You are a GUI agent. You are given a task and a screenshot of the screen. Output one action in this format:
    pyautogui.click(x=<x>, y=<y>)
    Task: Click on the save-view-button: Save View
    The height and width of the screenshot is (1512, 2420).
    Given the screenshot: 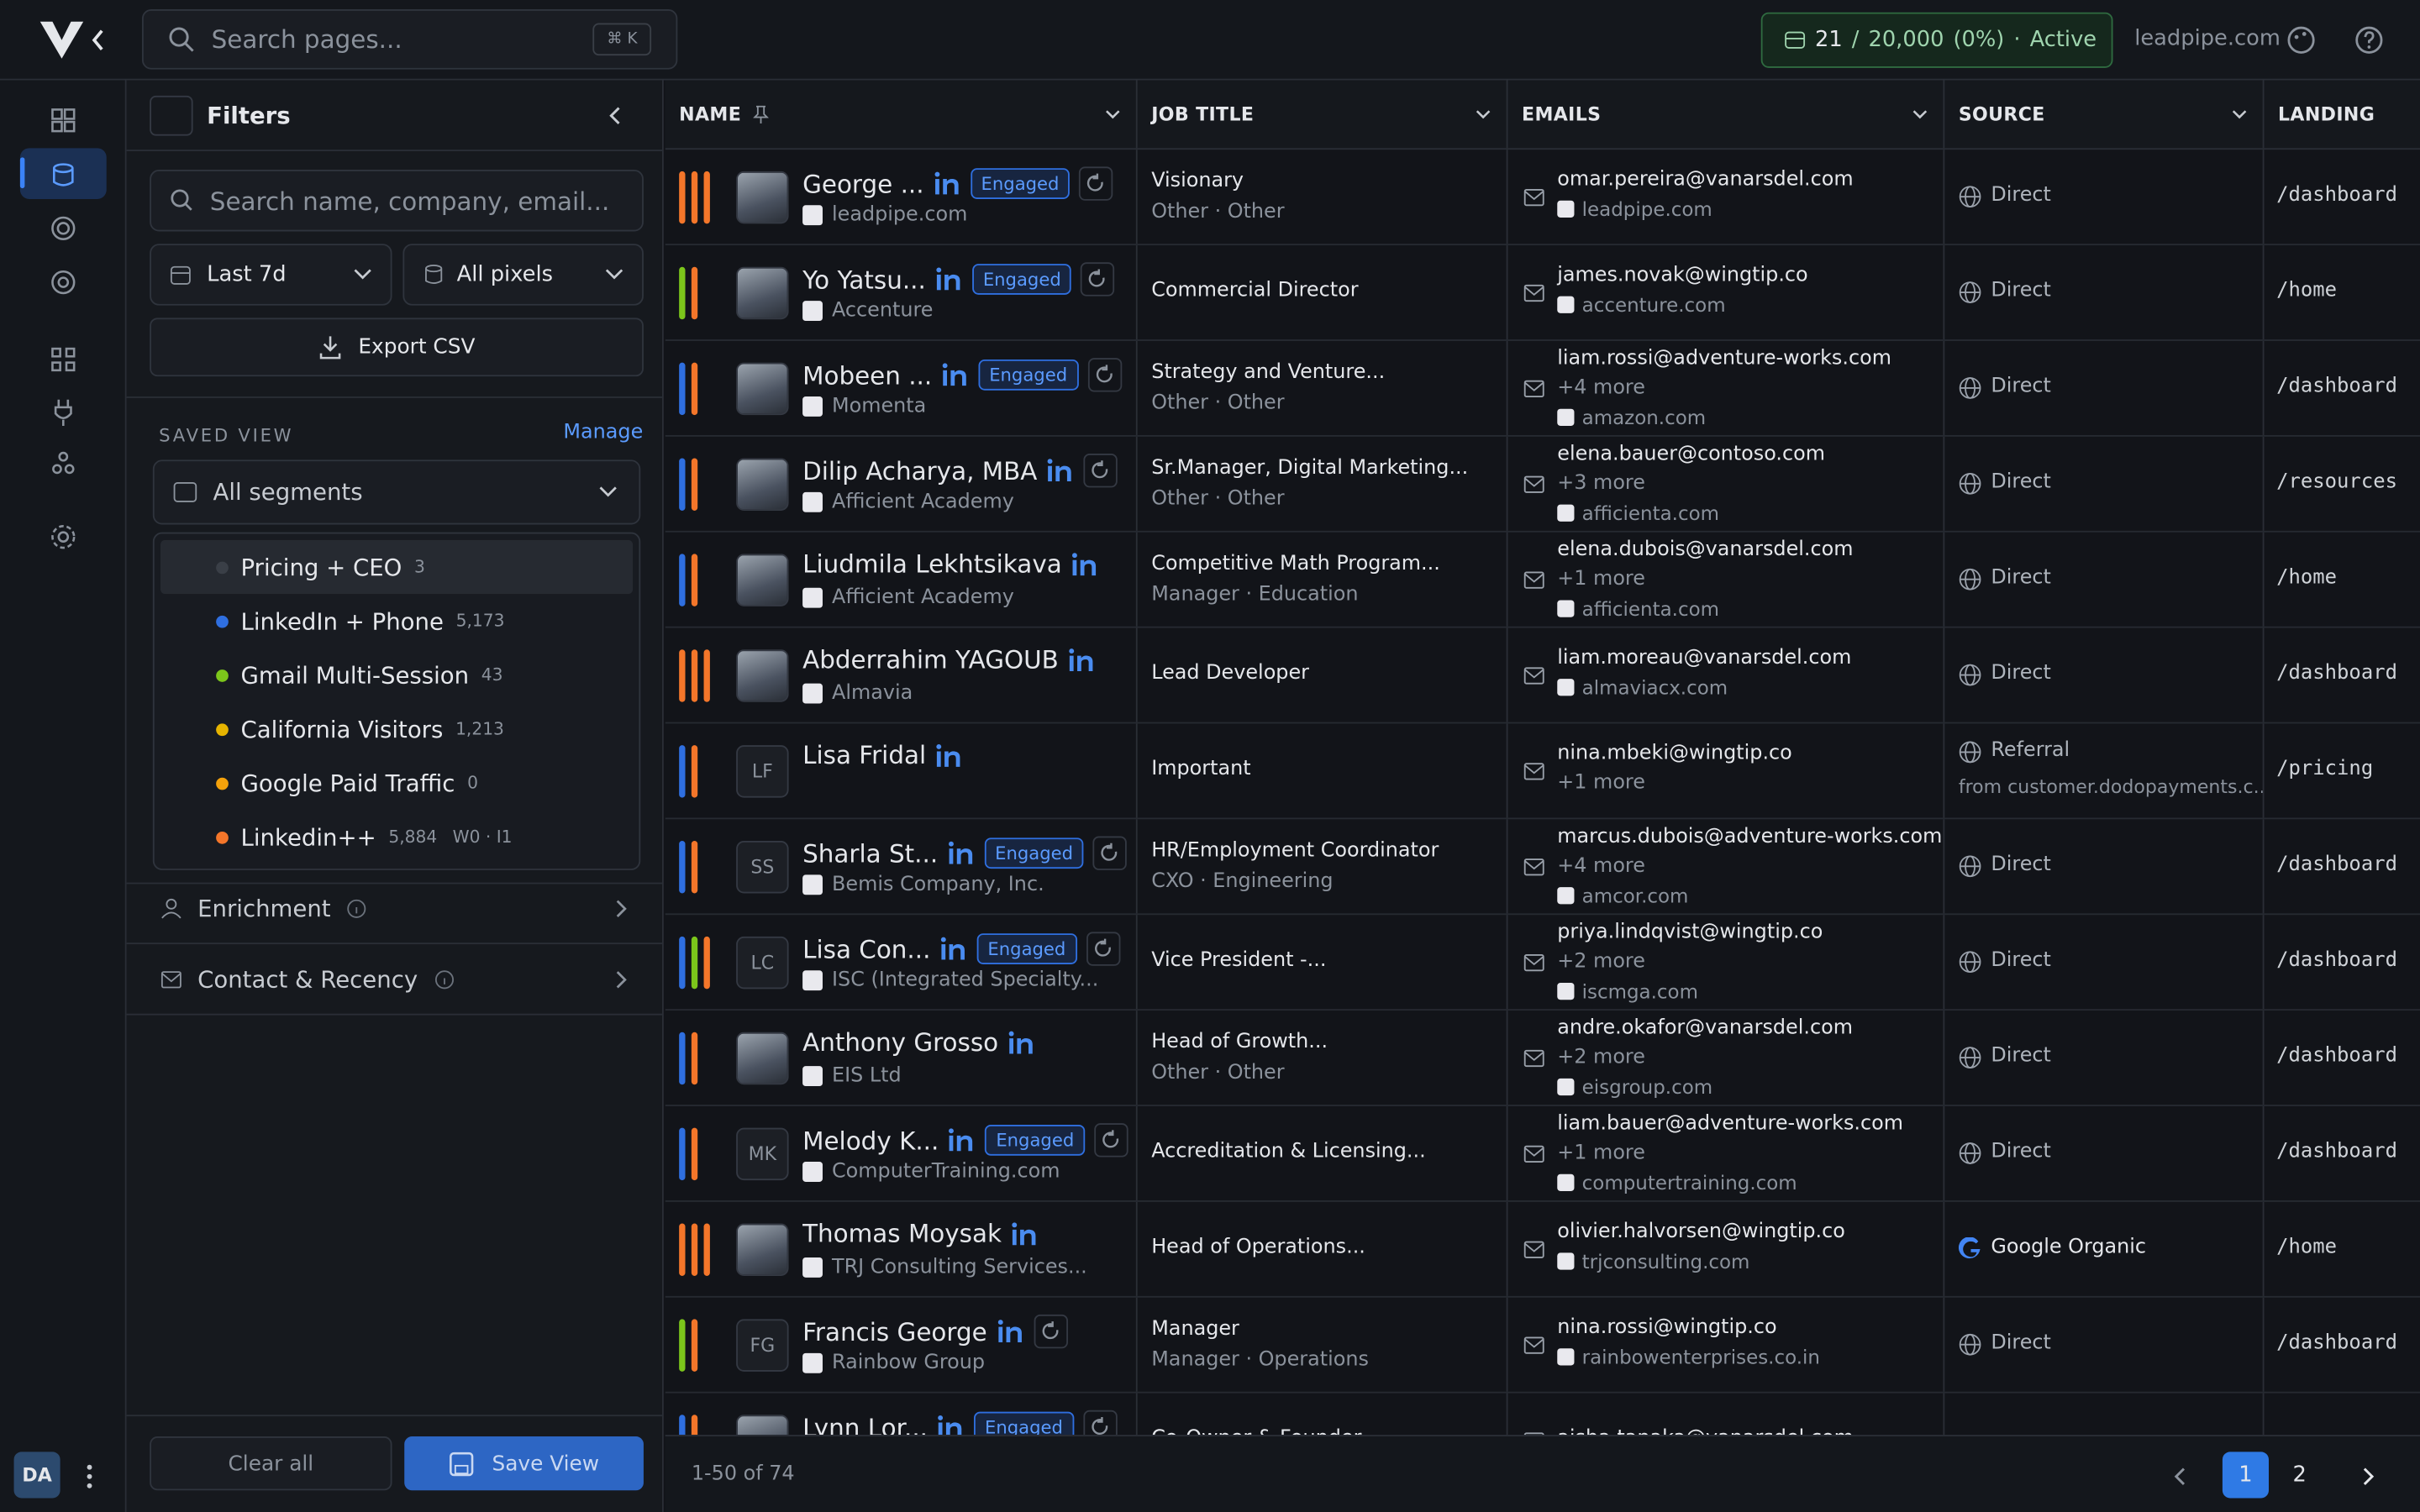 What is the action you would take?
    pyautogui.click(x=524, y=1463)
    